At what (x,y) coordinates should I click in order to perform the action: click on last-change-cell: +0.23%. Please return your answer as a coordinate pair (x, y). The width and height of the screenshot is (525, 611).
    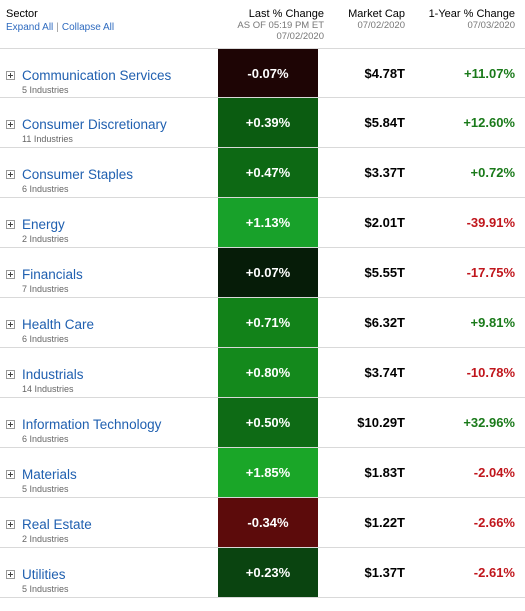
    Looking at the image, I should click on (268, 572).